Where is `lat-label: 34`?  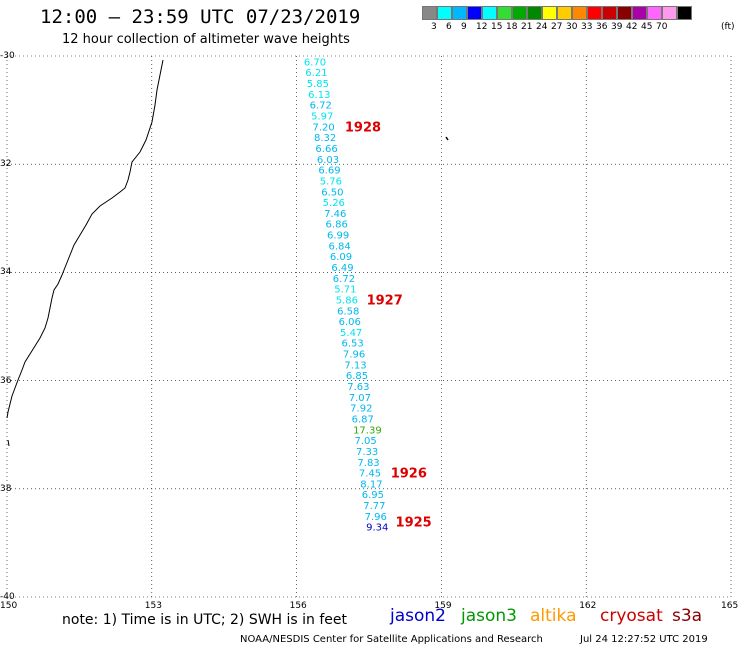
lat-label: 34 is located at coordinates (6, 272).